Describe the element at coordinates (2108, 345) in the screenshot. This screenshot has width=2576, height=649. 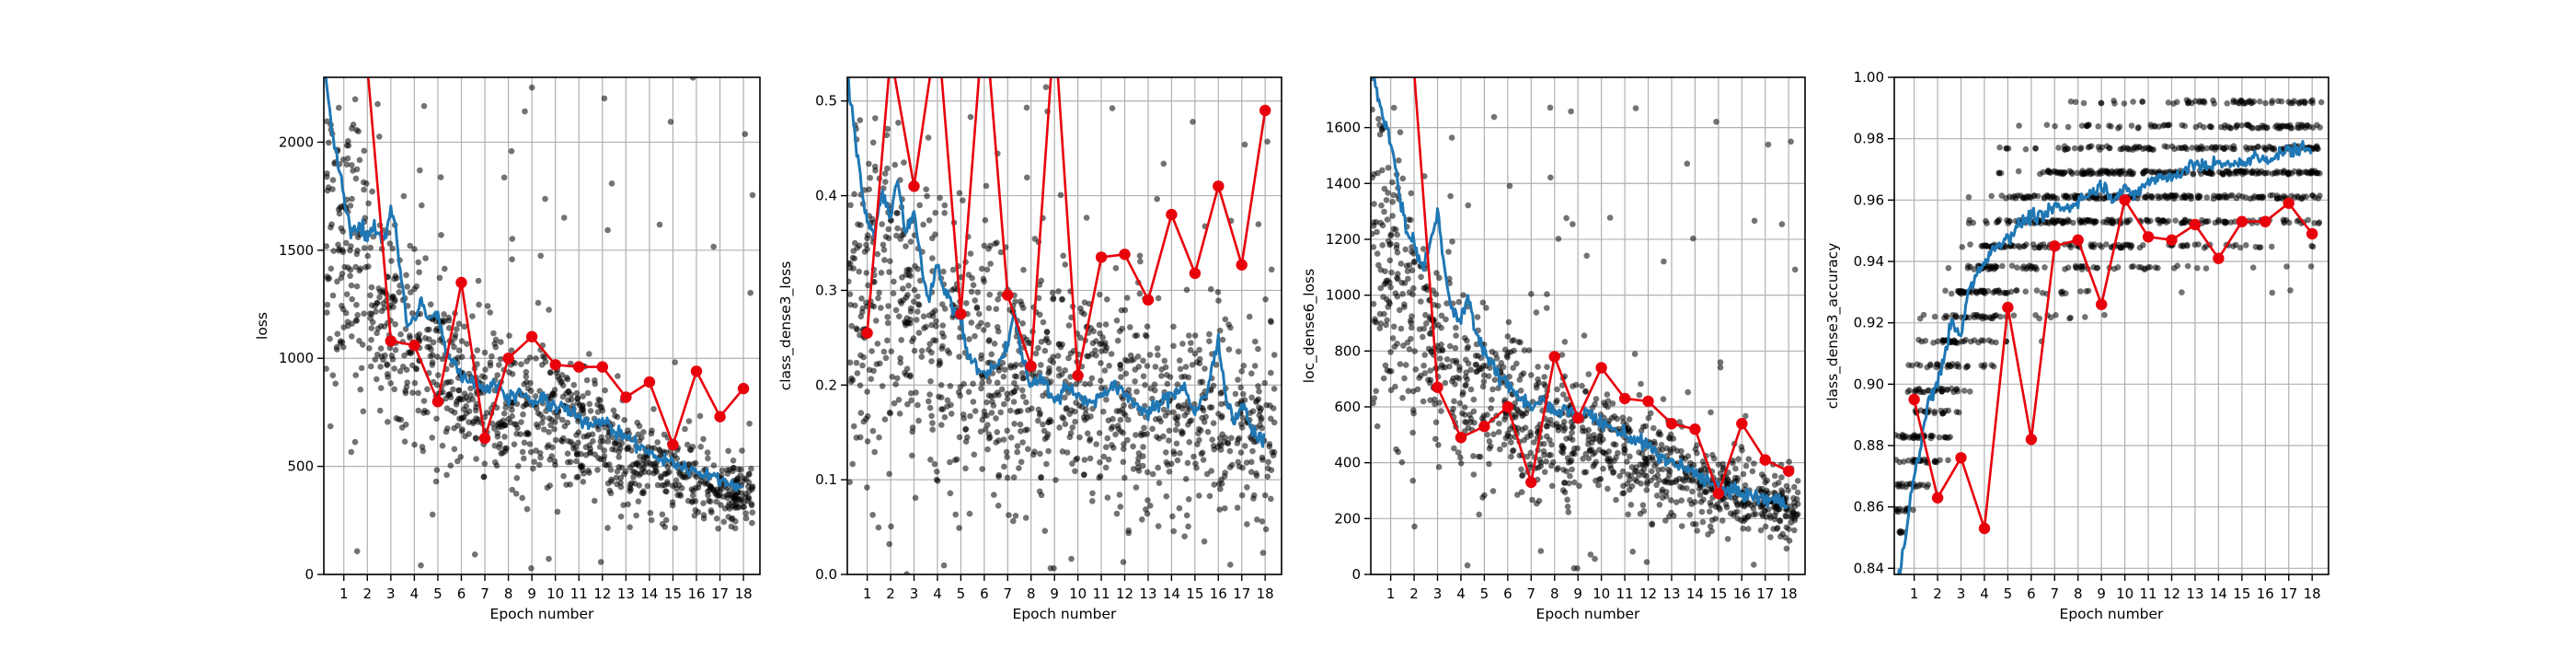
I see `plot-area` at that location.